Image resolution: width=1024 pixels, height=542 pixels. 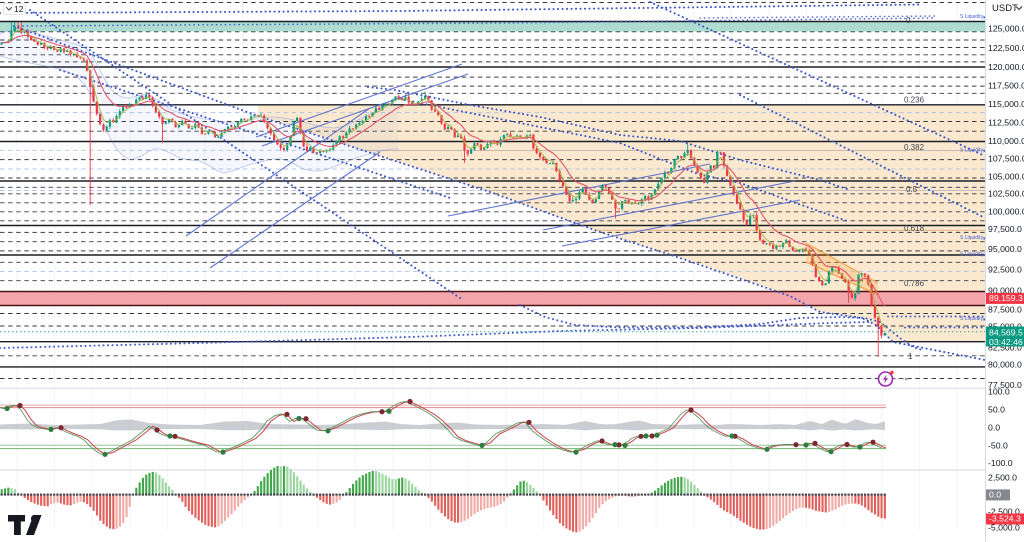 What do you see at coordinates (1006, 141) in the screenshot?
I see `svg-text: 110,000.0` at bounding box center [1006, 141].